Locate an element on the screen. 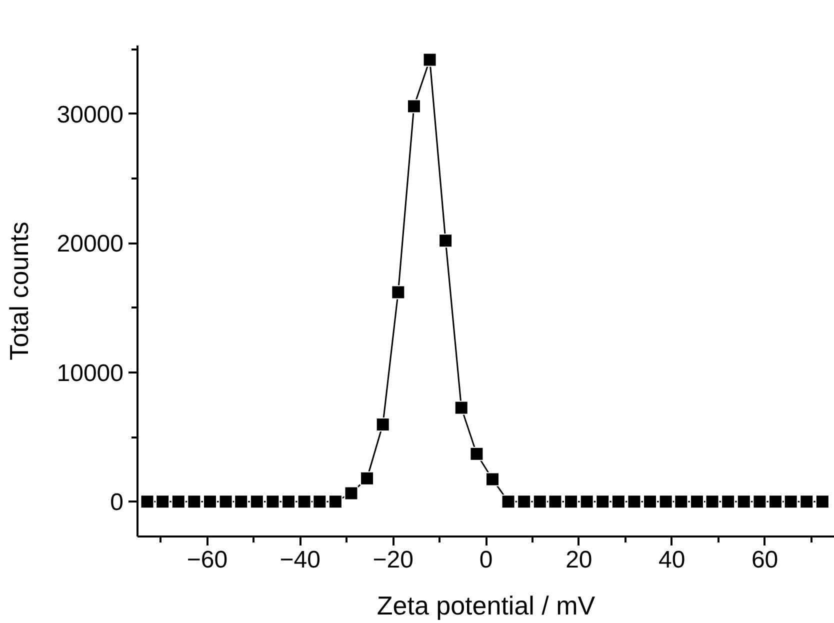 Image resolution: width=834 pixels, height=623 pixels. x-tick-label: 60 is located at coordinates (764, 560).